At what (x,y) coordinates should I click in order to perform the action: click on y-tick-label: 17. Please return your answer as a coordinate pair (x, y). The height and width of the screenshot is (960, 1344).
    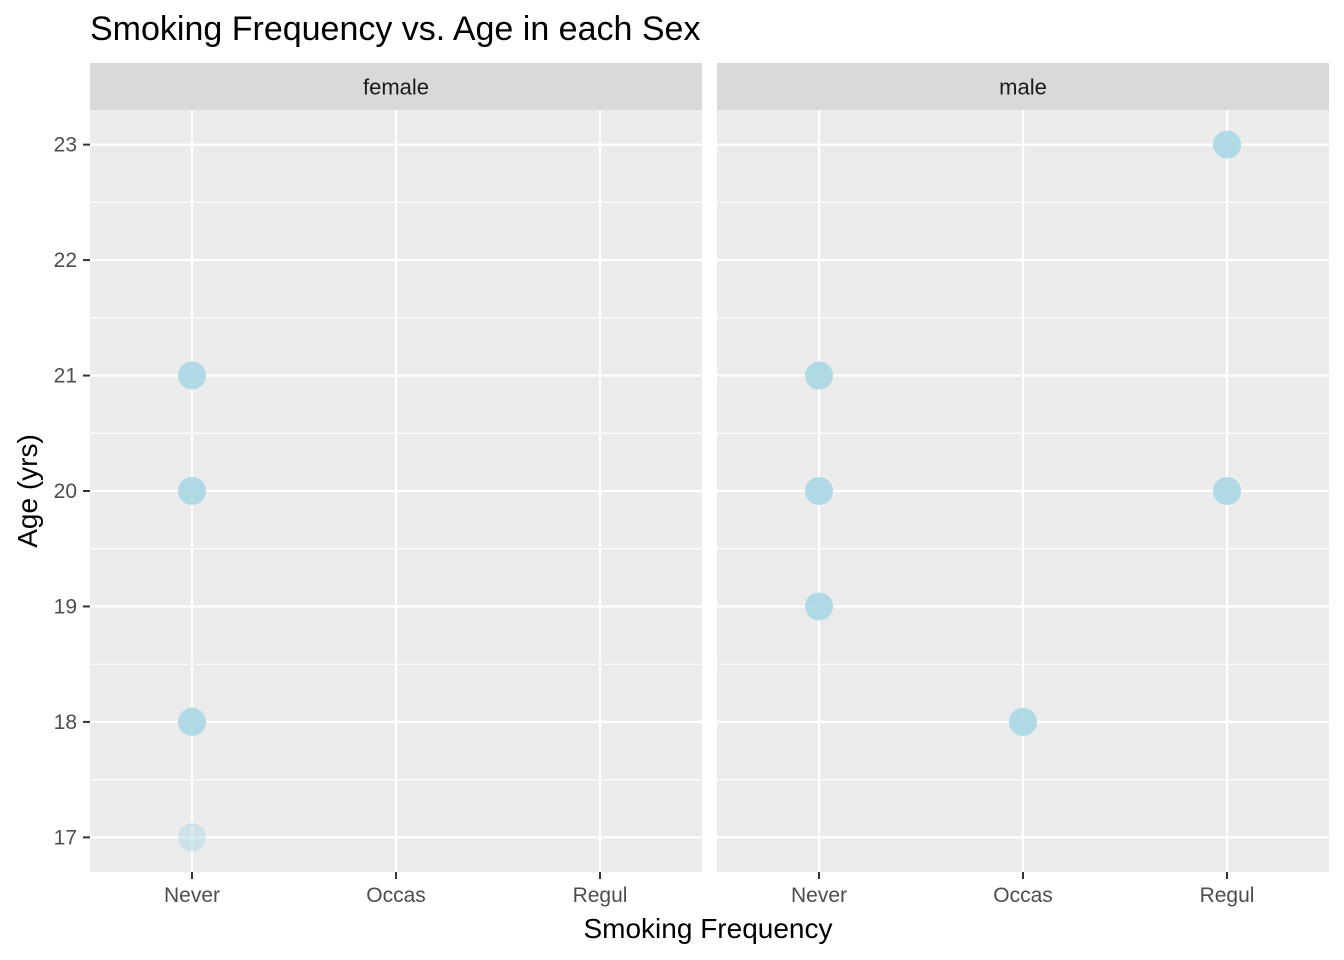
    Looking at the image, I should click on (65, 837).